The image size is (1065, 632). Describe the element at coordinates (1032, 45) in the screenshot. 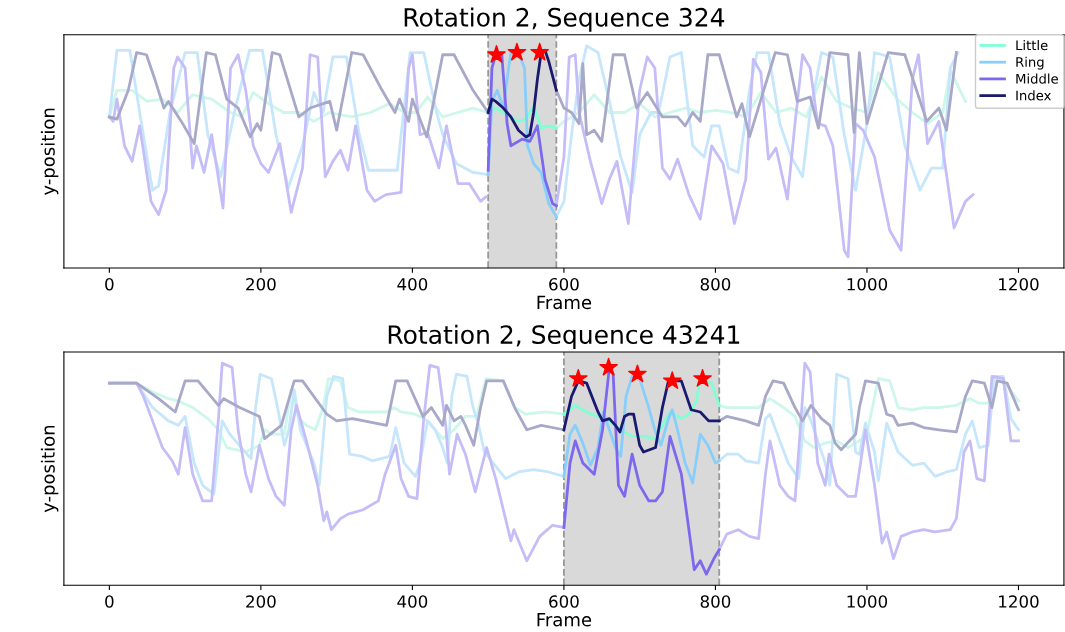

I see `legend-label: Little` at that location.